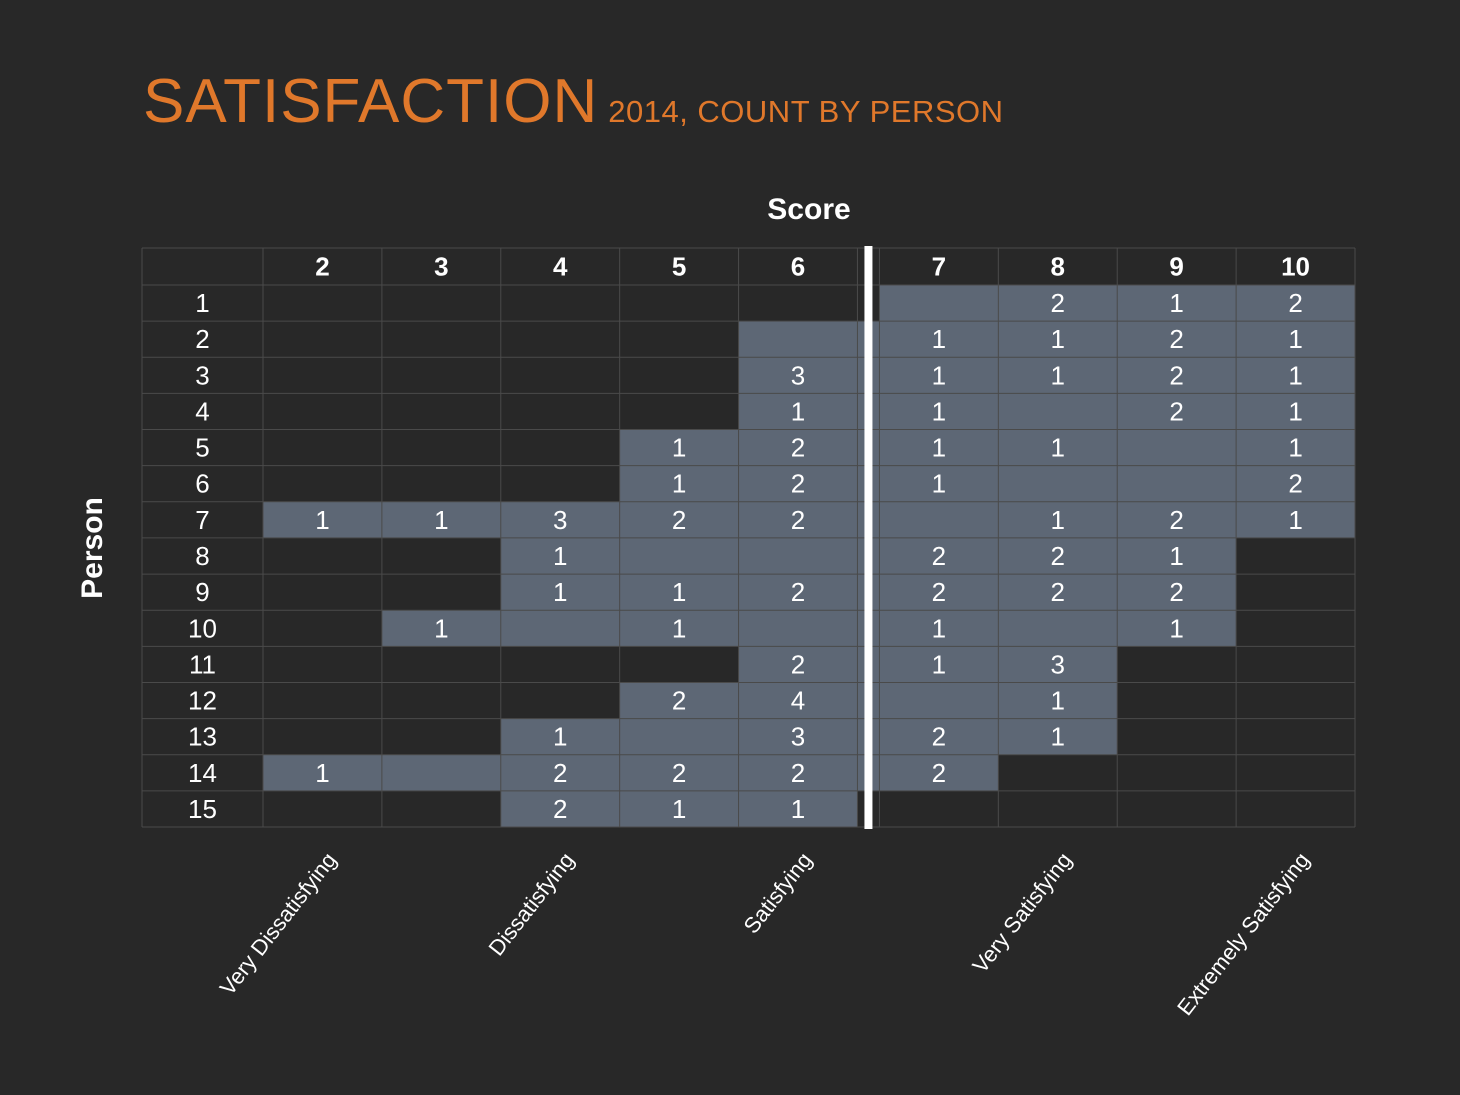 The width and height of the screenshot is (1460, 1095). Describe the element at coordinates (202, 448) in the screenshot. I see `row-header-person: 5` at that location.